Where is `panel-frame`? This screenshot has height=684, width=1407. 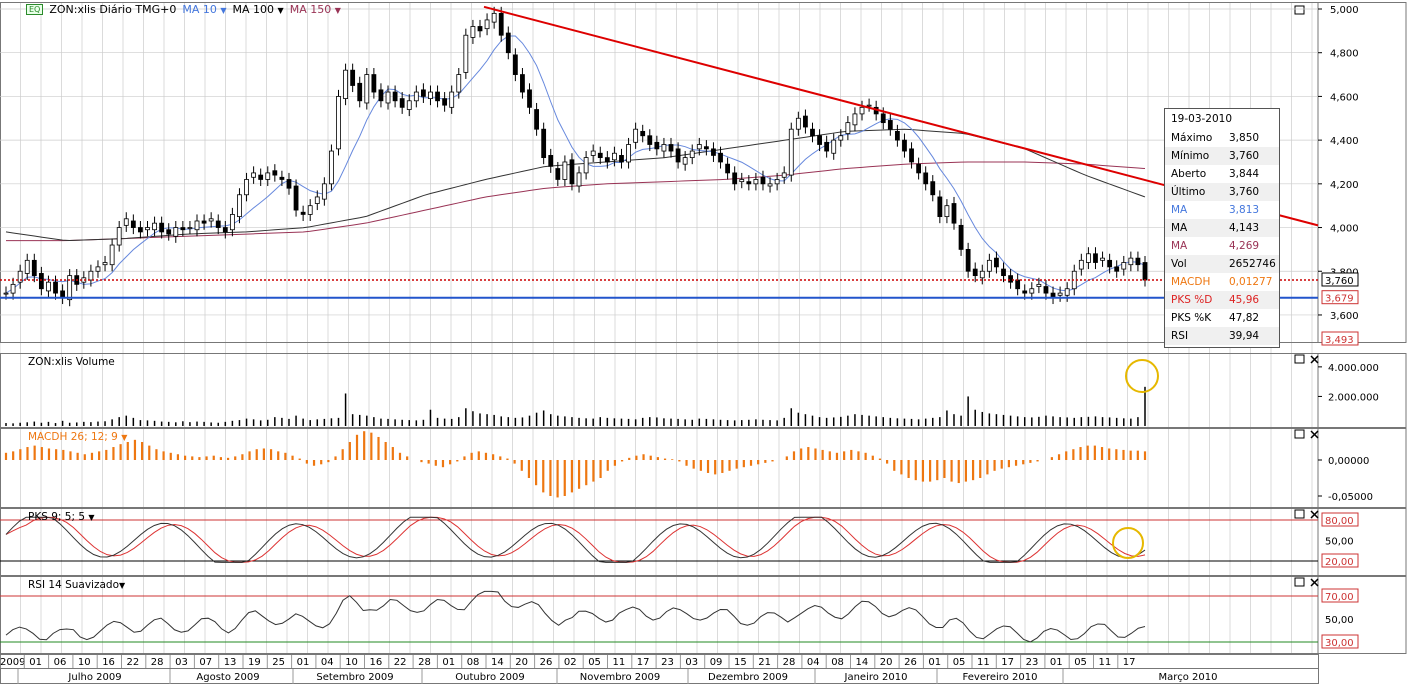 panel-frame is located at coordinates (659, 468).